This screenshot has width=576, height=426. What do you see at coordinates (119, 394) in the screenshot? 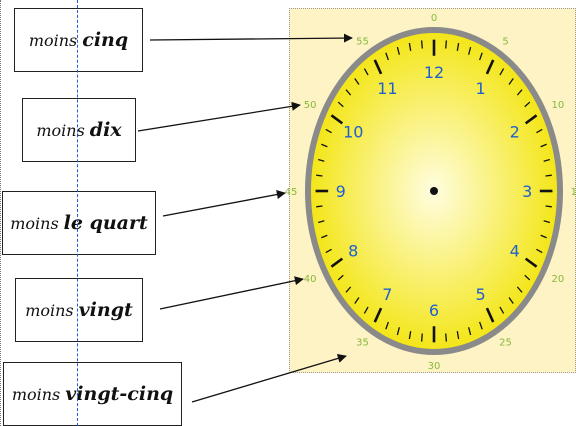
I see `label-word: vingt-cinq` at bounding box center [119, 394].